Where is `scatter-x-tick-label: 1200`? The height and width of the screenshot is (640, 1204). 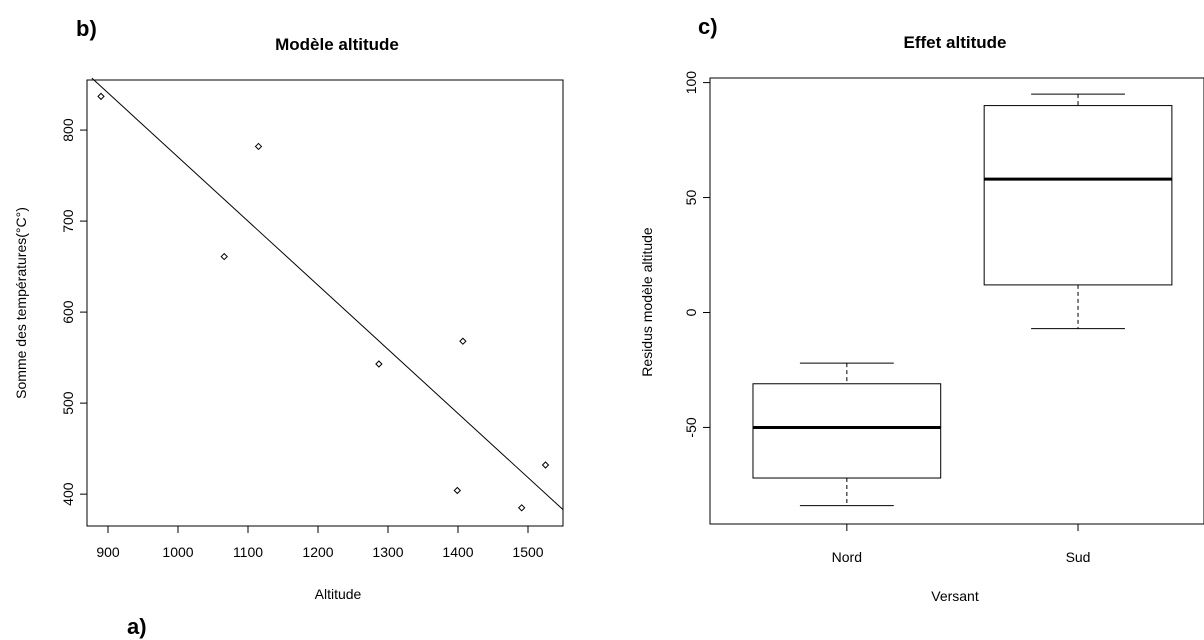 scatter-x-tick-label: 1200 is located at coordinates (317, 552).